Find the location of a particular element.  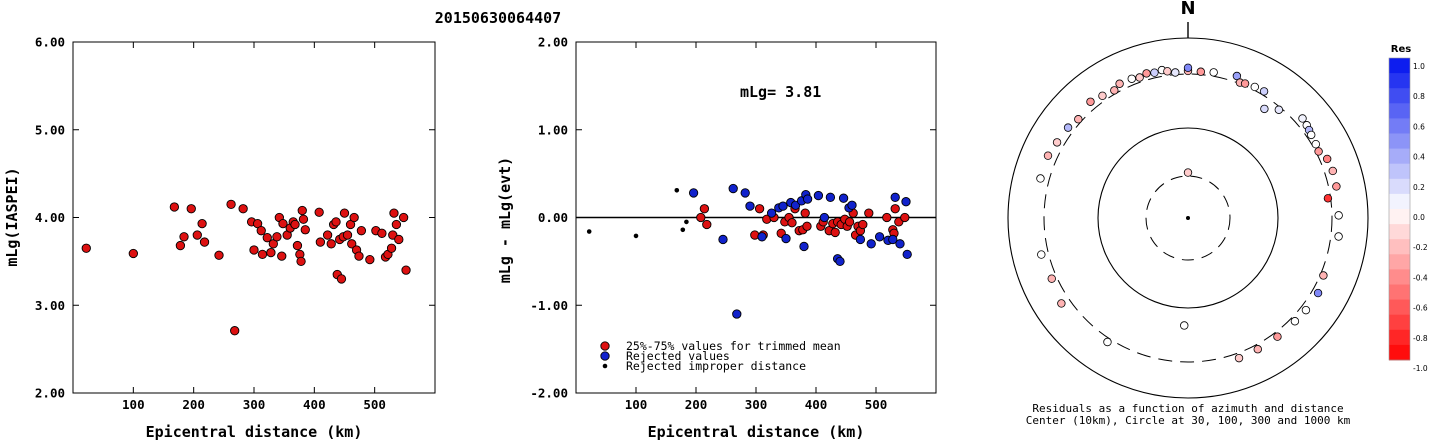

colorbar-frame is located at coordinates (1399, 209).